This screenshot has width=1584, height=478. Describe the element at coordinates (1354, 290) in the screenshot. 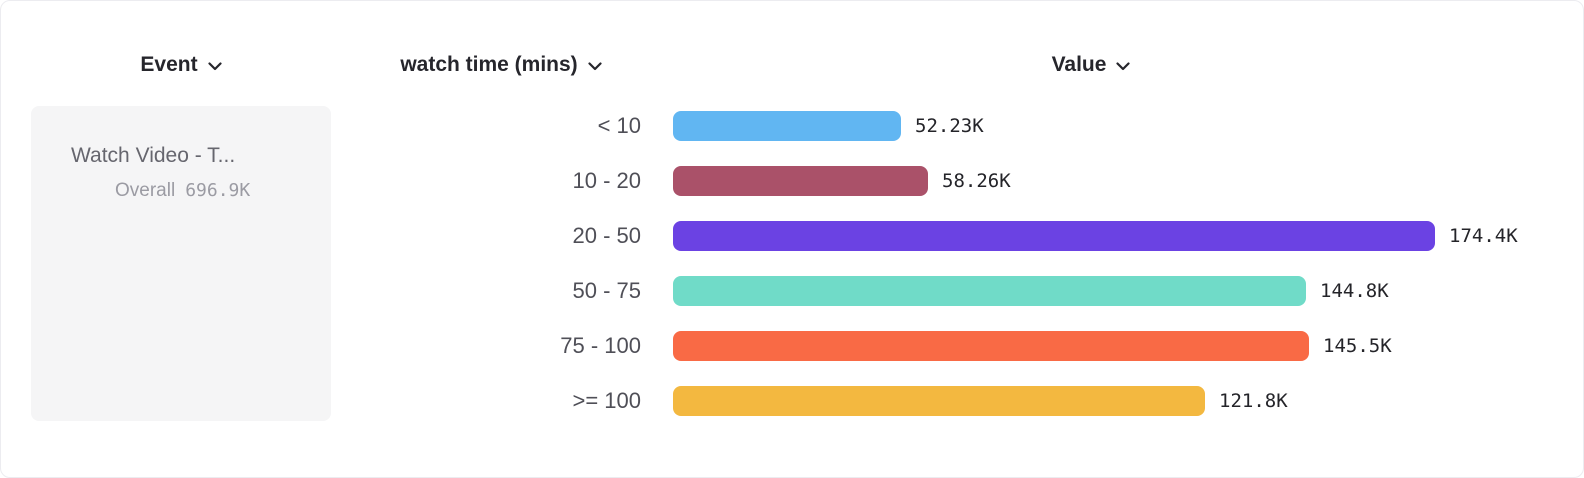

I see `value-label: 144.8K` at that location.